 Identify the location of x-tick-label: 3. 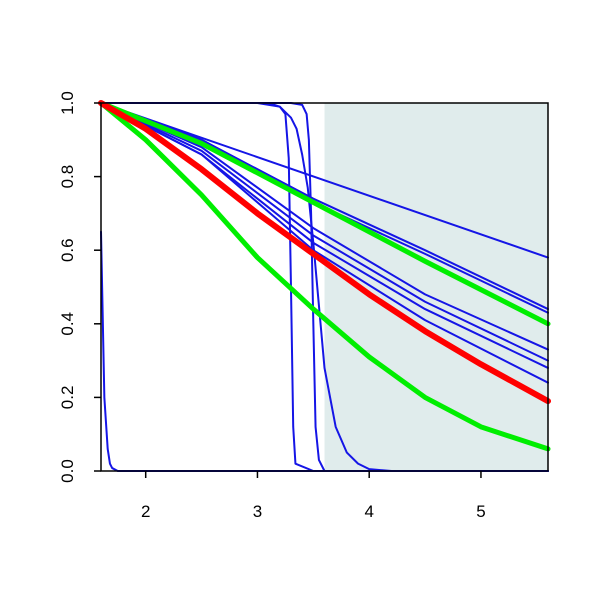
(257, 511).